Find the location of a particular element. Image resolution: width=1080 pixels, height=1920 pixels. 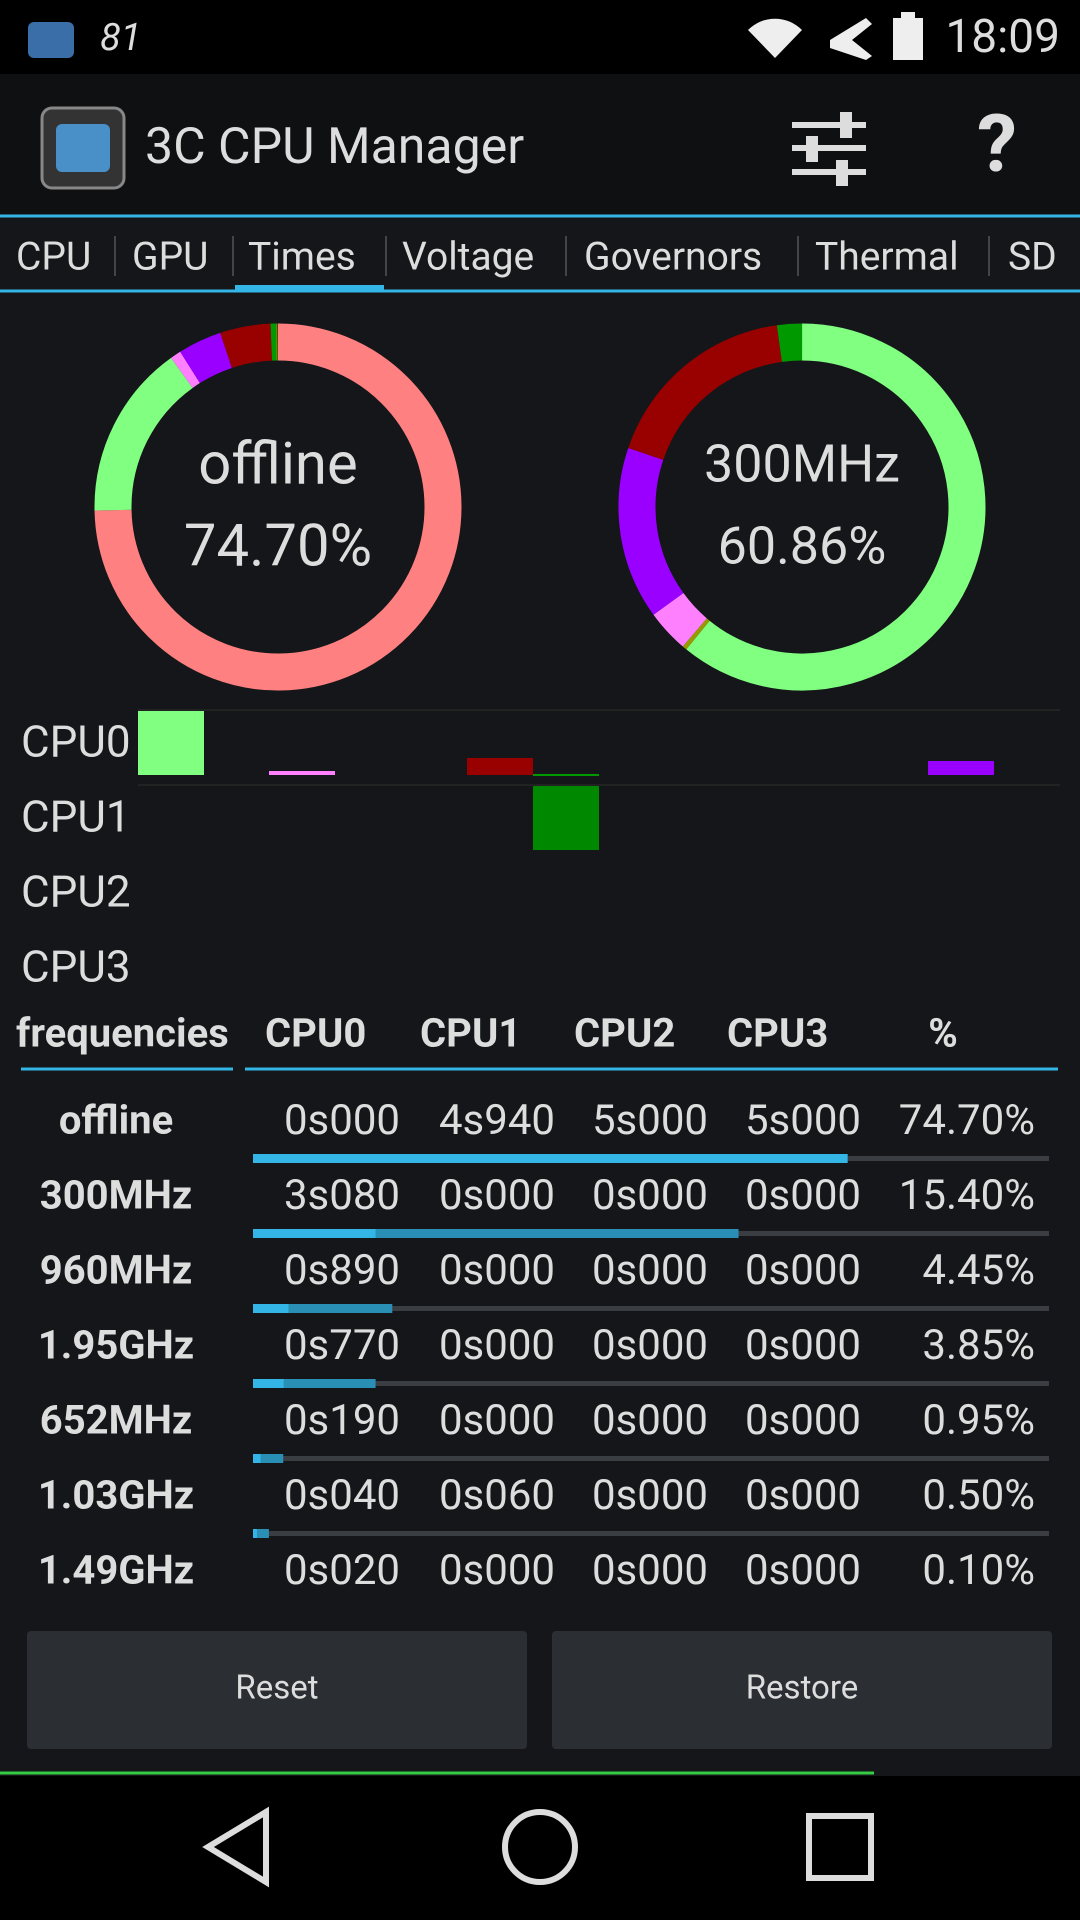

recents-button is located at coordinates (840, 1847).